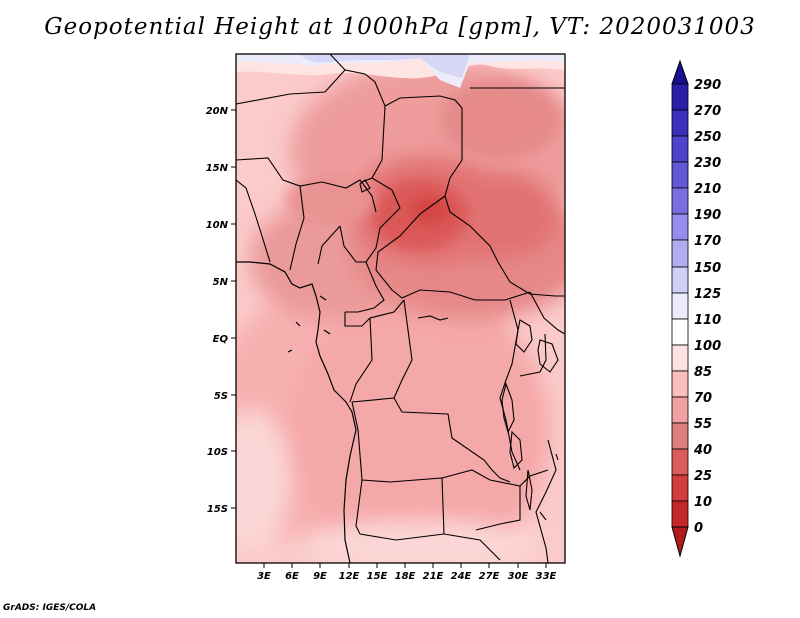 This screenshot has width=800, height=618. Describe the element at coordinates (518, 576) in the screenshot. I see `lon-label-30e: 30E` at that location.